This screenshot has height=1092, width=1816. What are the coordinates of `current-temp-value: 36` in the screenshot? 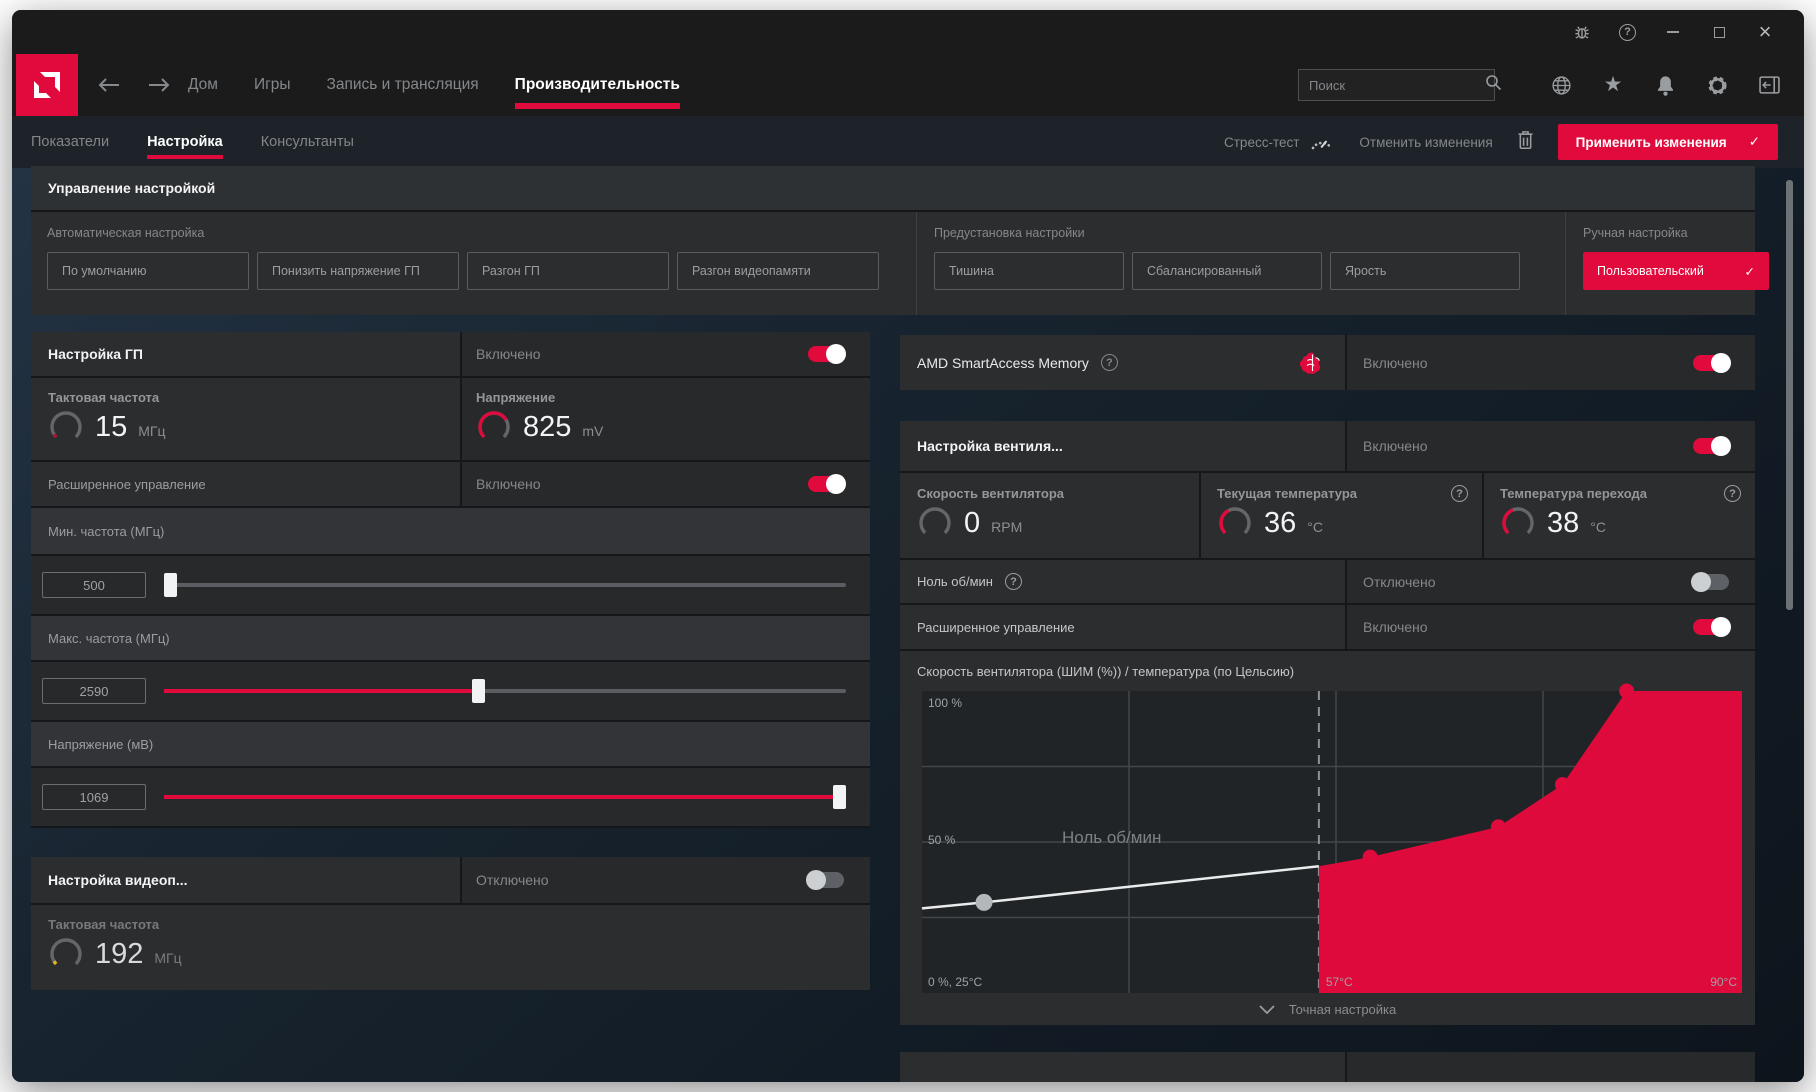 It's located at (1280, 522).